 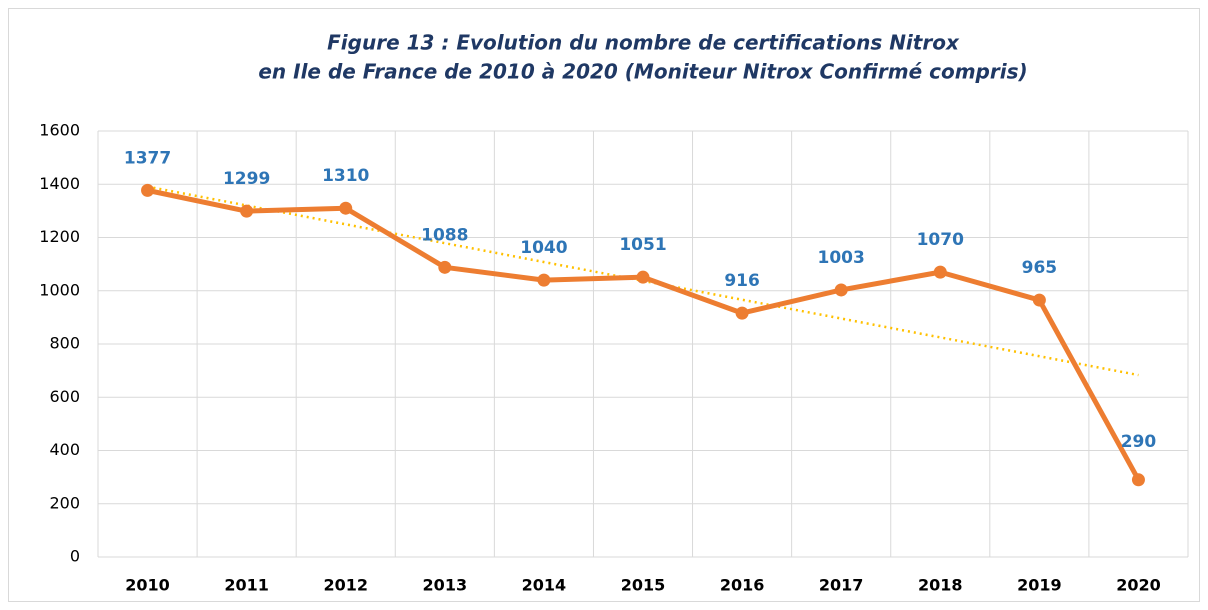 What do you see at coordinates (59, 289) in the screenshot?
I see `y-tick-label: 1000` at bounding box center [59, 289].